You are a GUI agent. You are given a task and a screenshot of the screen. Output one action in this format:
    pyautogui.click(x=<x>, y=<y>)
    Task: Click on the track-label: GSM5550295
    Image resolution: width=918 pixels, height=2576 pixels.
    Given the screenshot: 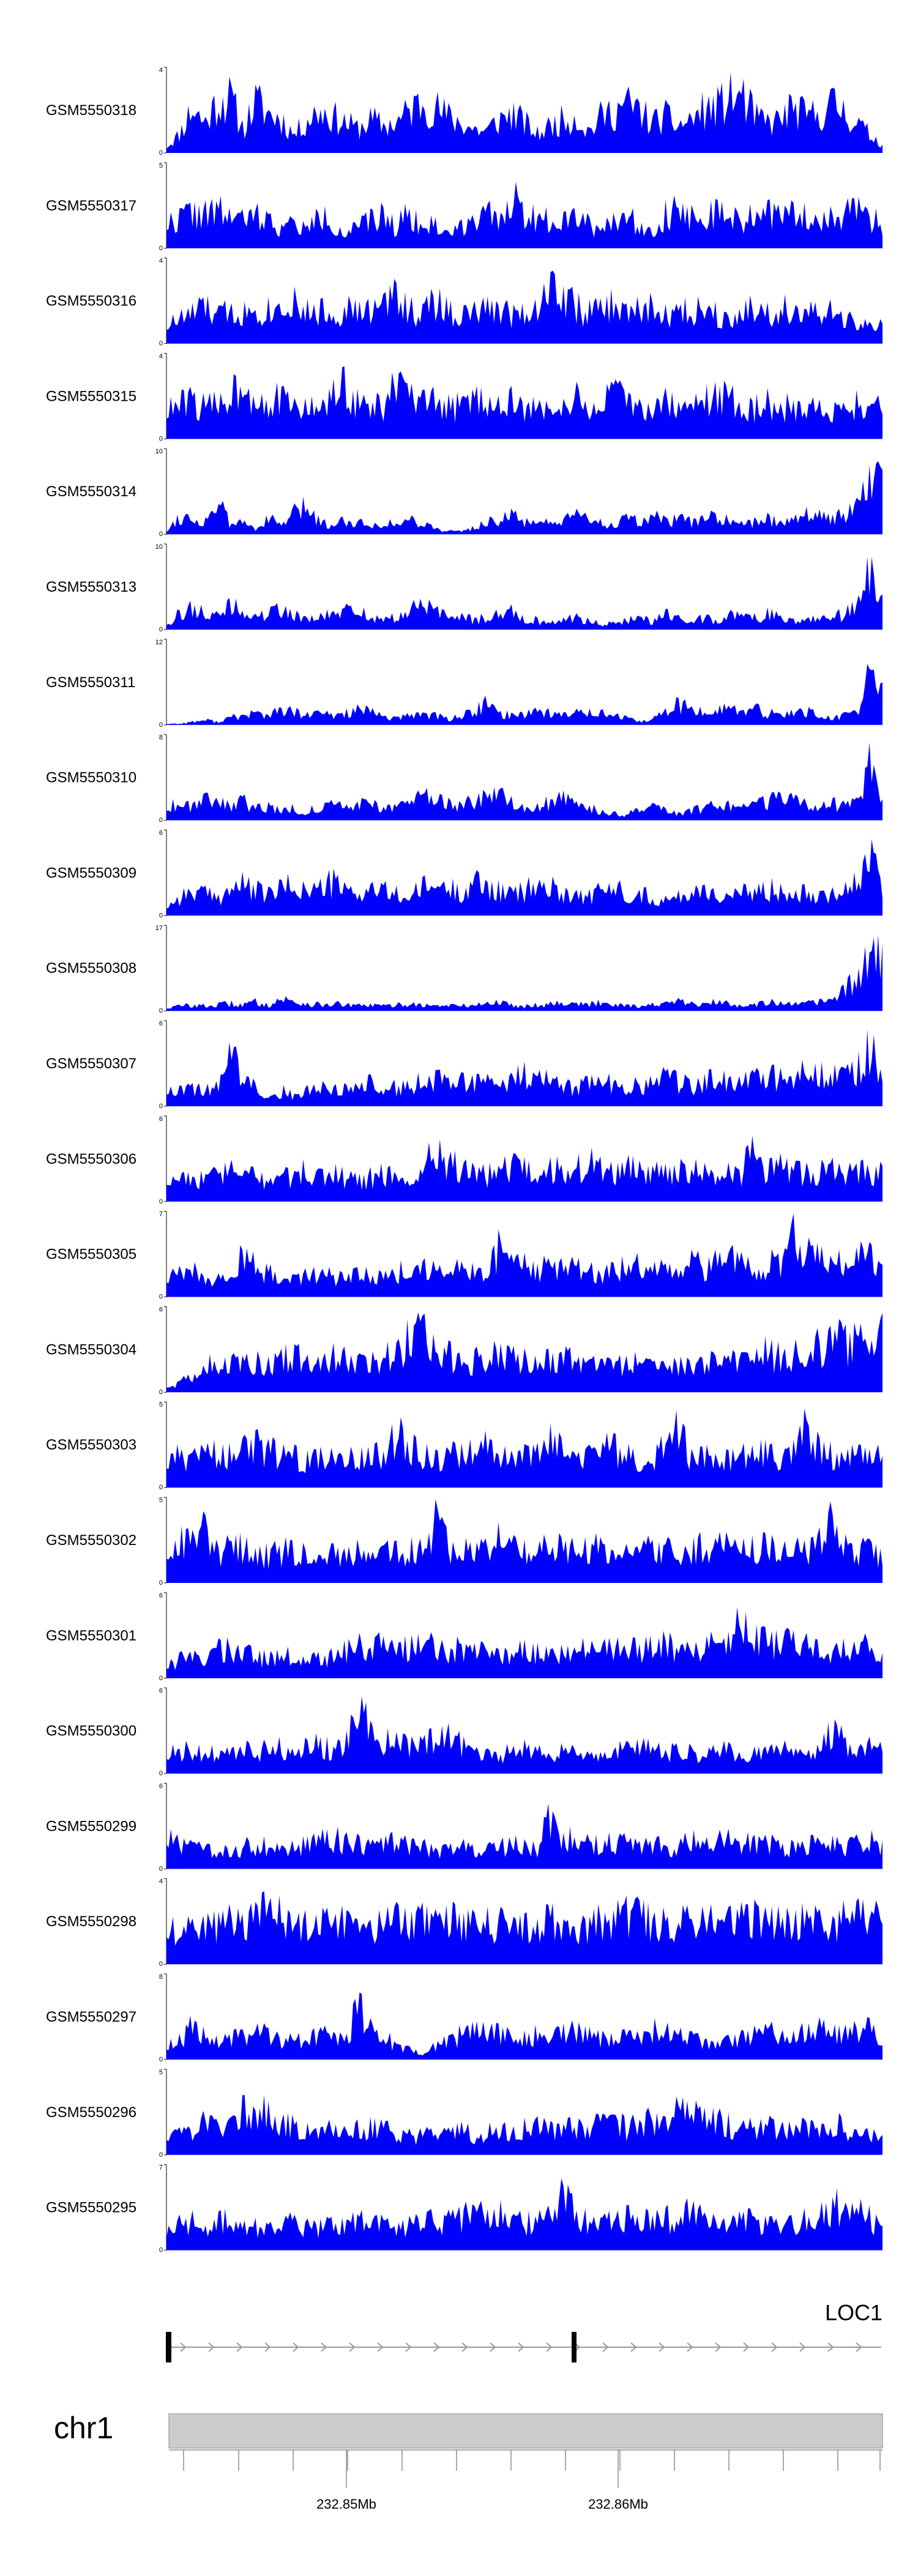 What is the action you would take?
    pyautogui.click(x=91, y=2208)
    